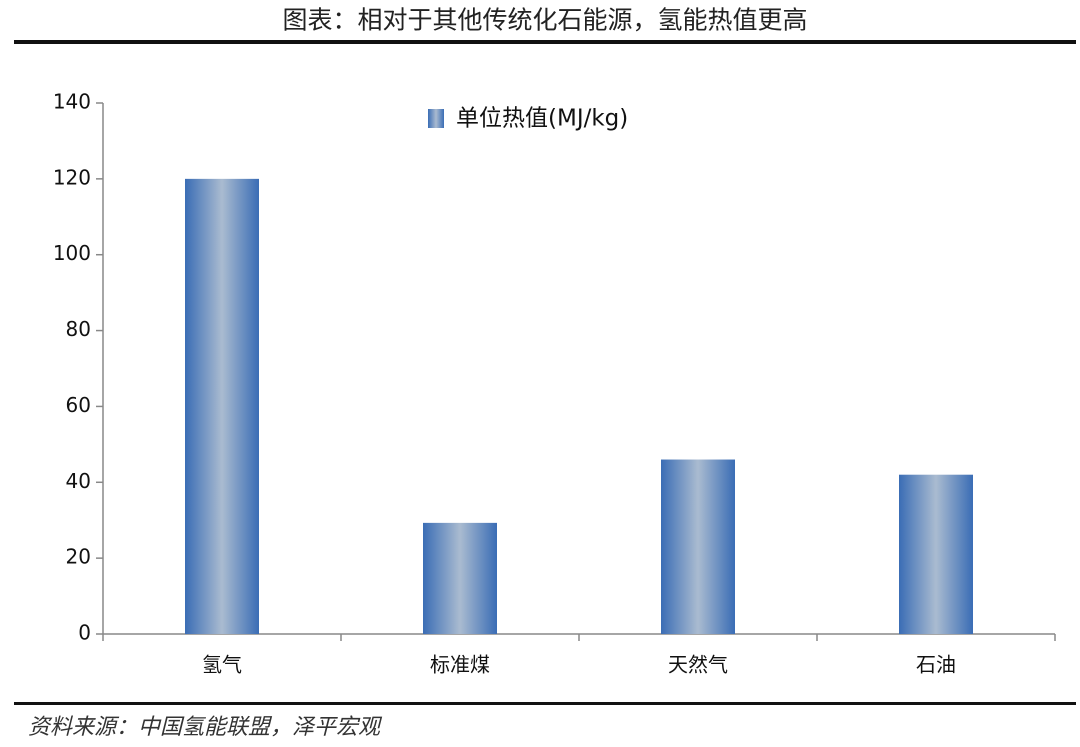  What do you see at coordinates (78, 405) in the screenshot?
I see `y-tick-label: 60` at bounding box center [78, 405].